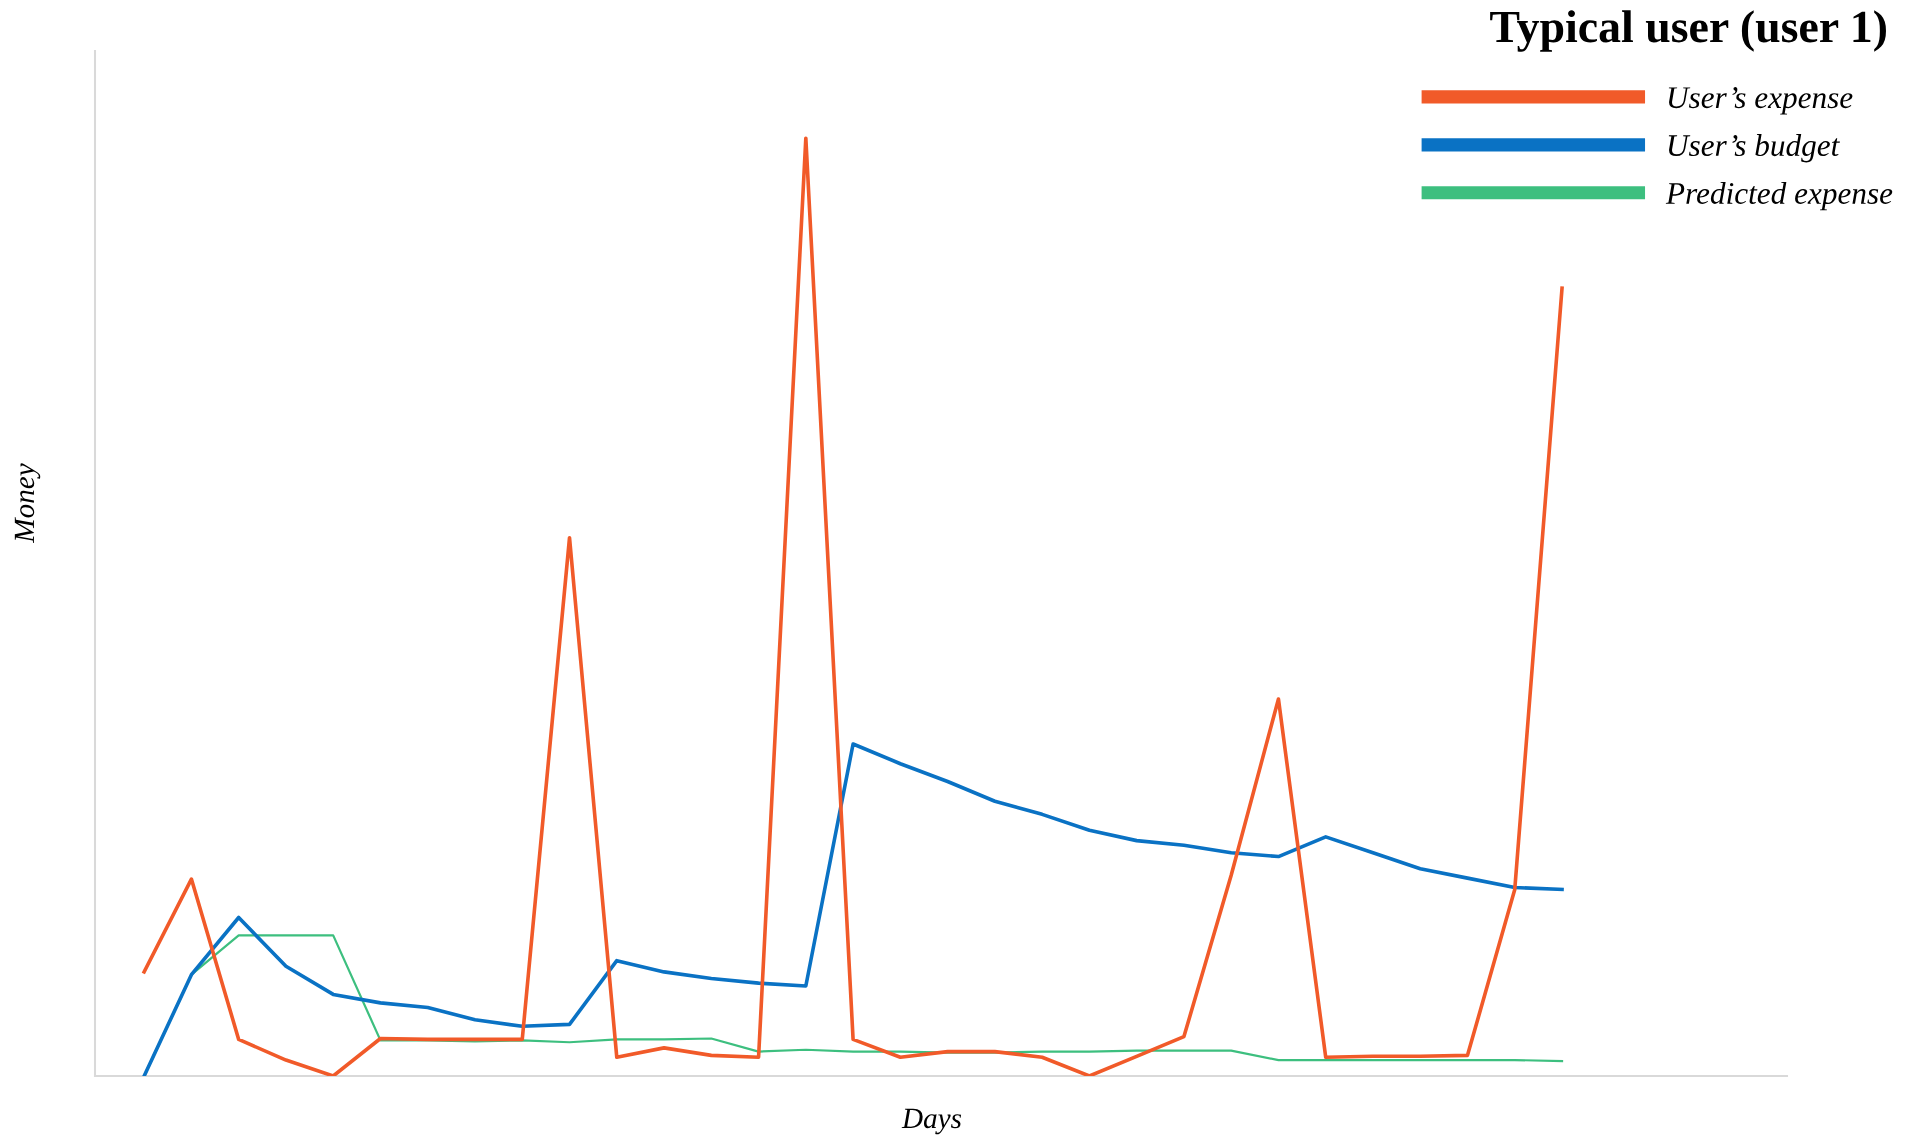 This screenshot has width=1915, height=1141. Describe the element at coordinates (1779, 196) in the screenshot. I see `text: Predicted expense` at that location.